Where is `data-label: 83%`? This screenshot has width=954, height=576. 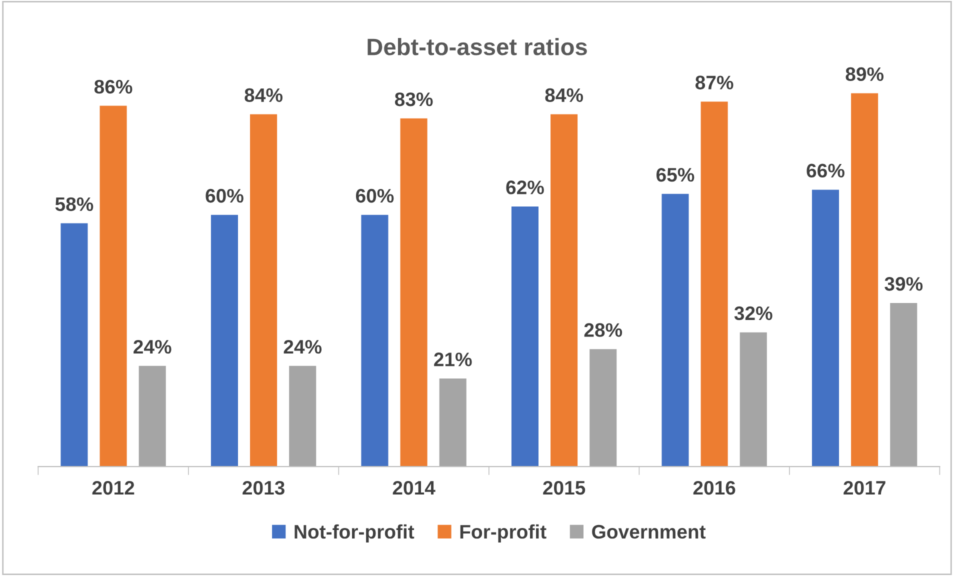 data-label: 83% is located at coordinates (413, 99).